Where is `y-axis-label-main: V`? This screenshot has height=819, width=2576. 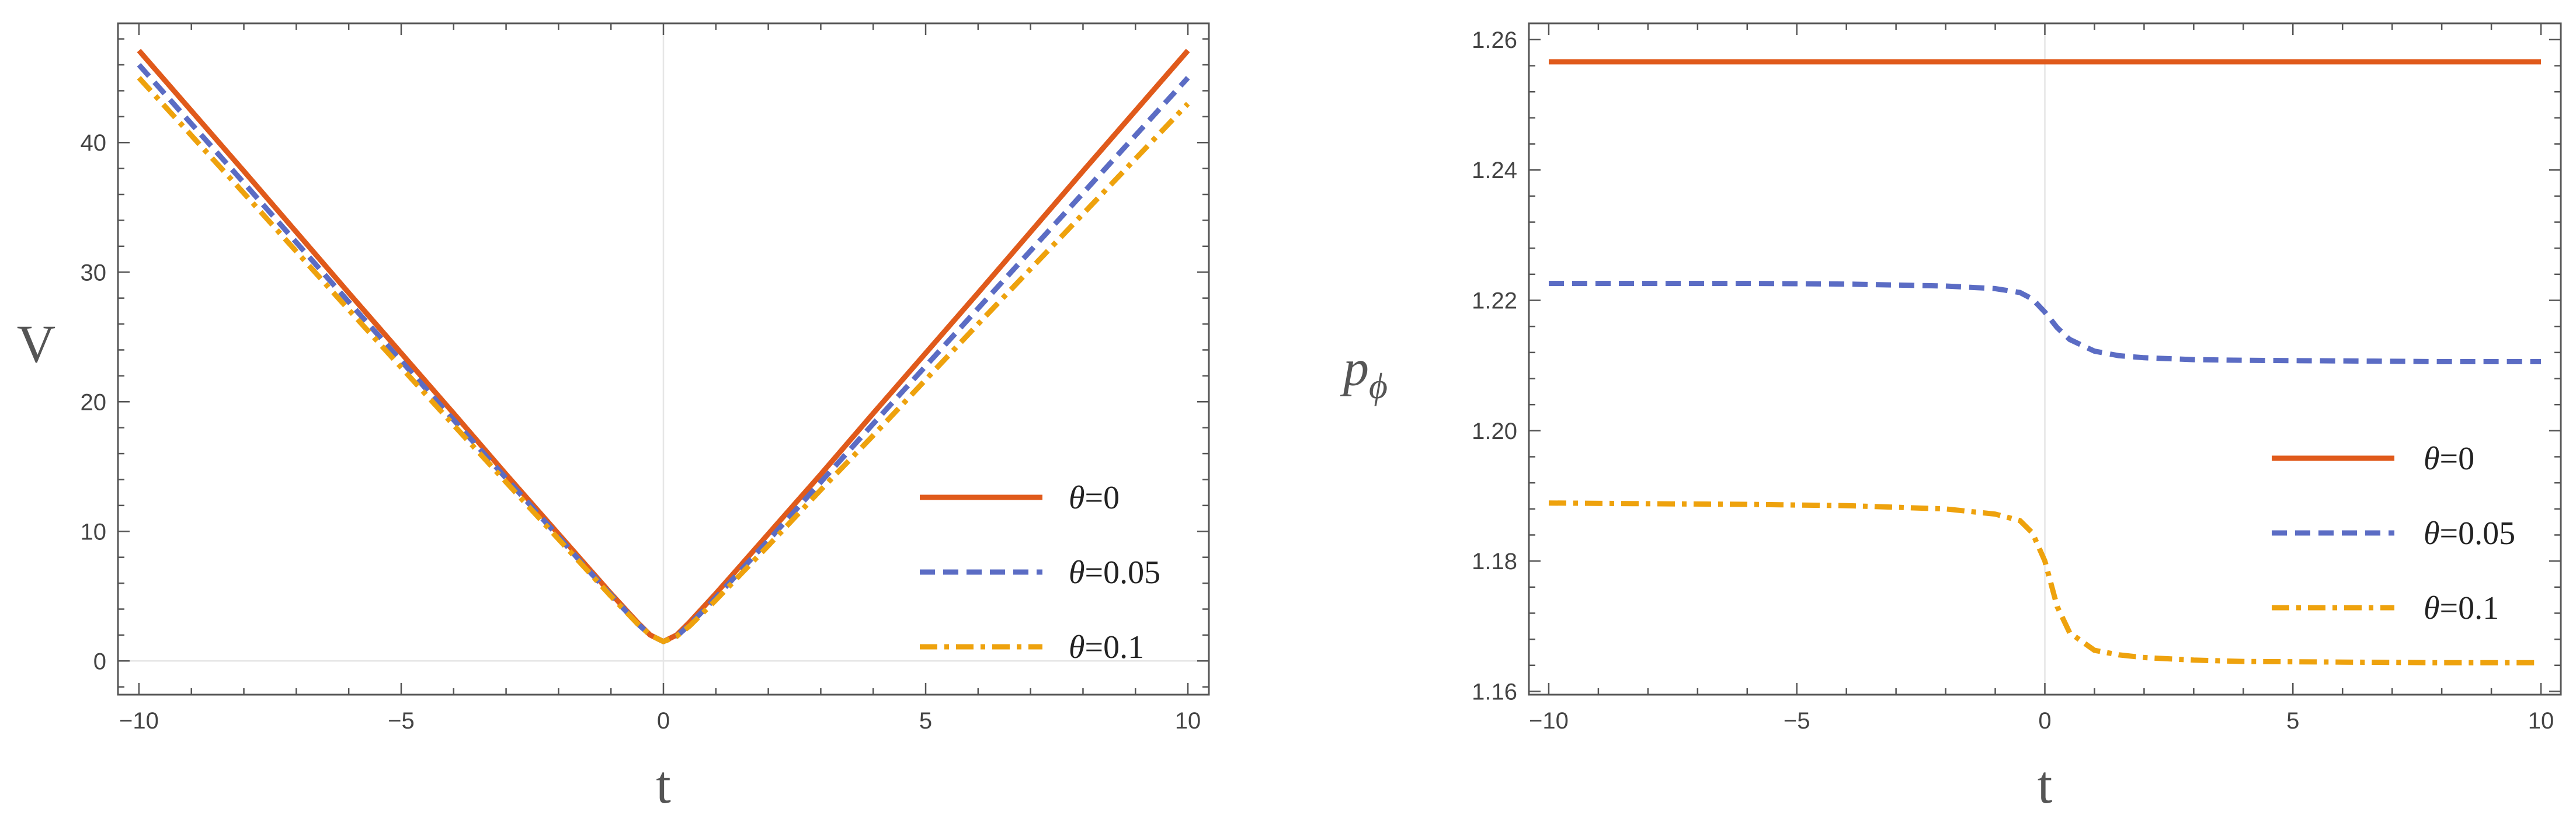
y-axis-label-main: V is located at coordinates (36, 344).